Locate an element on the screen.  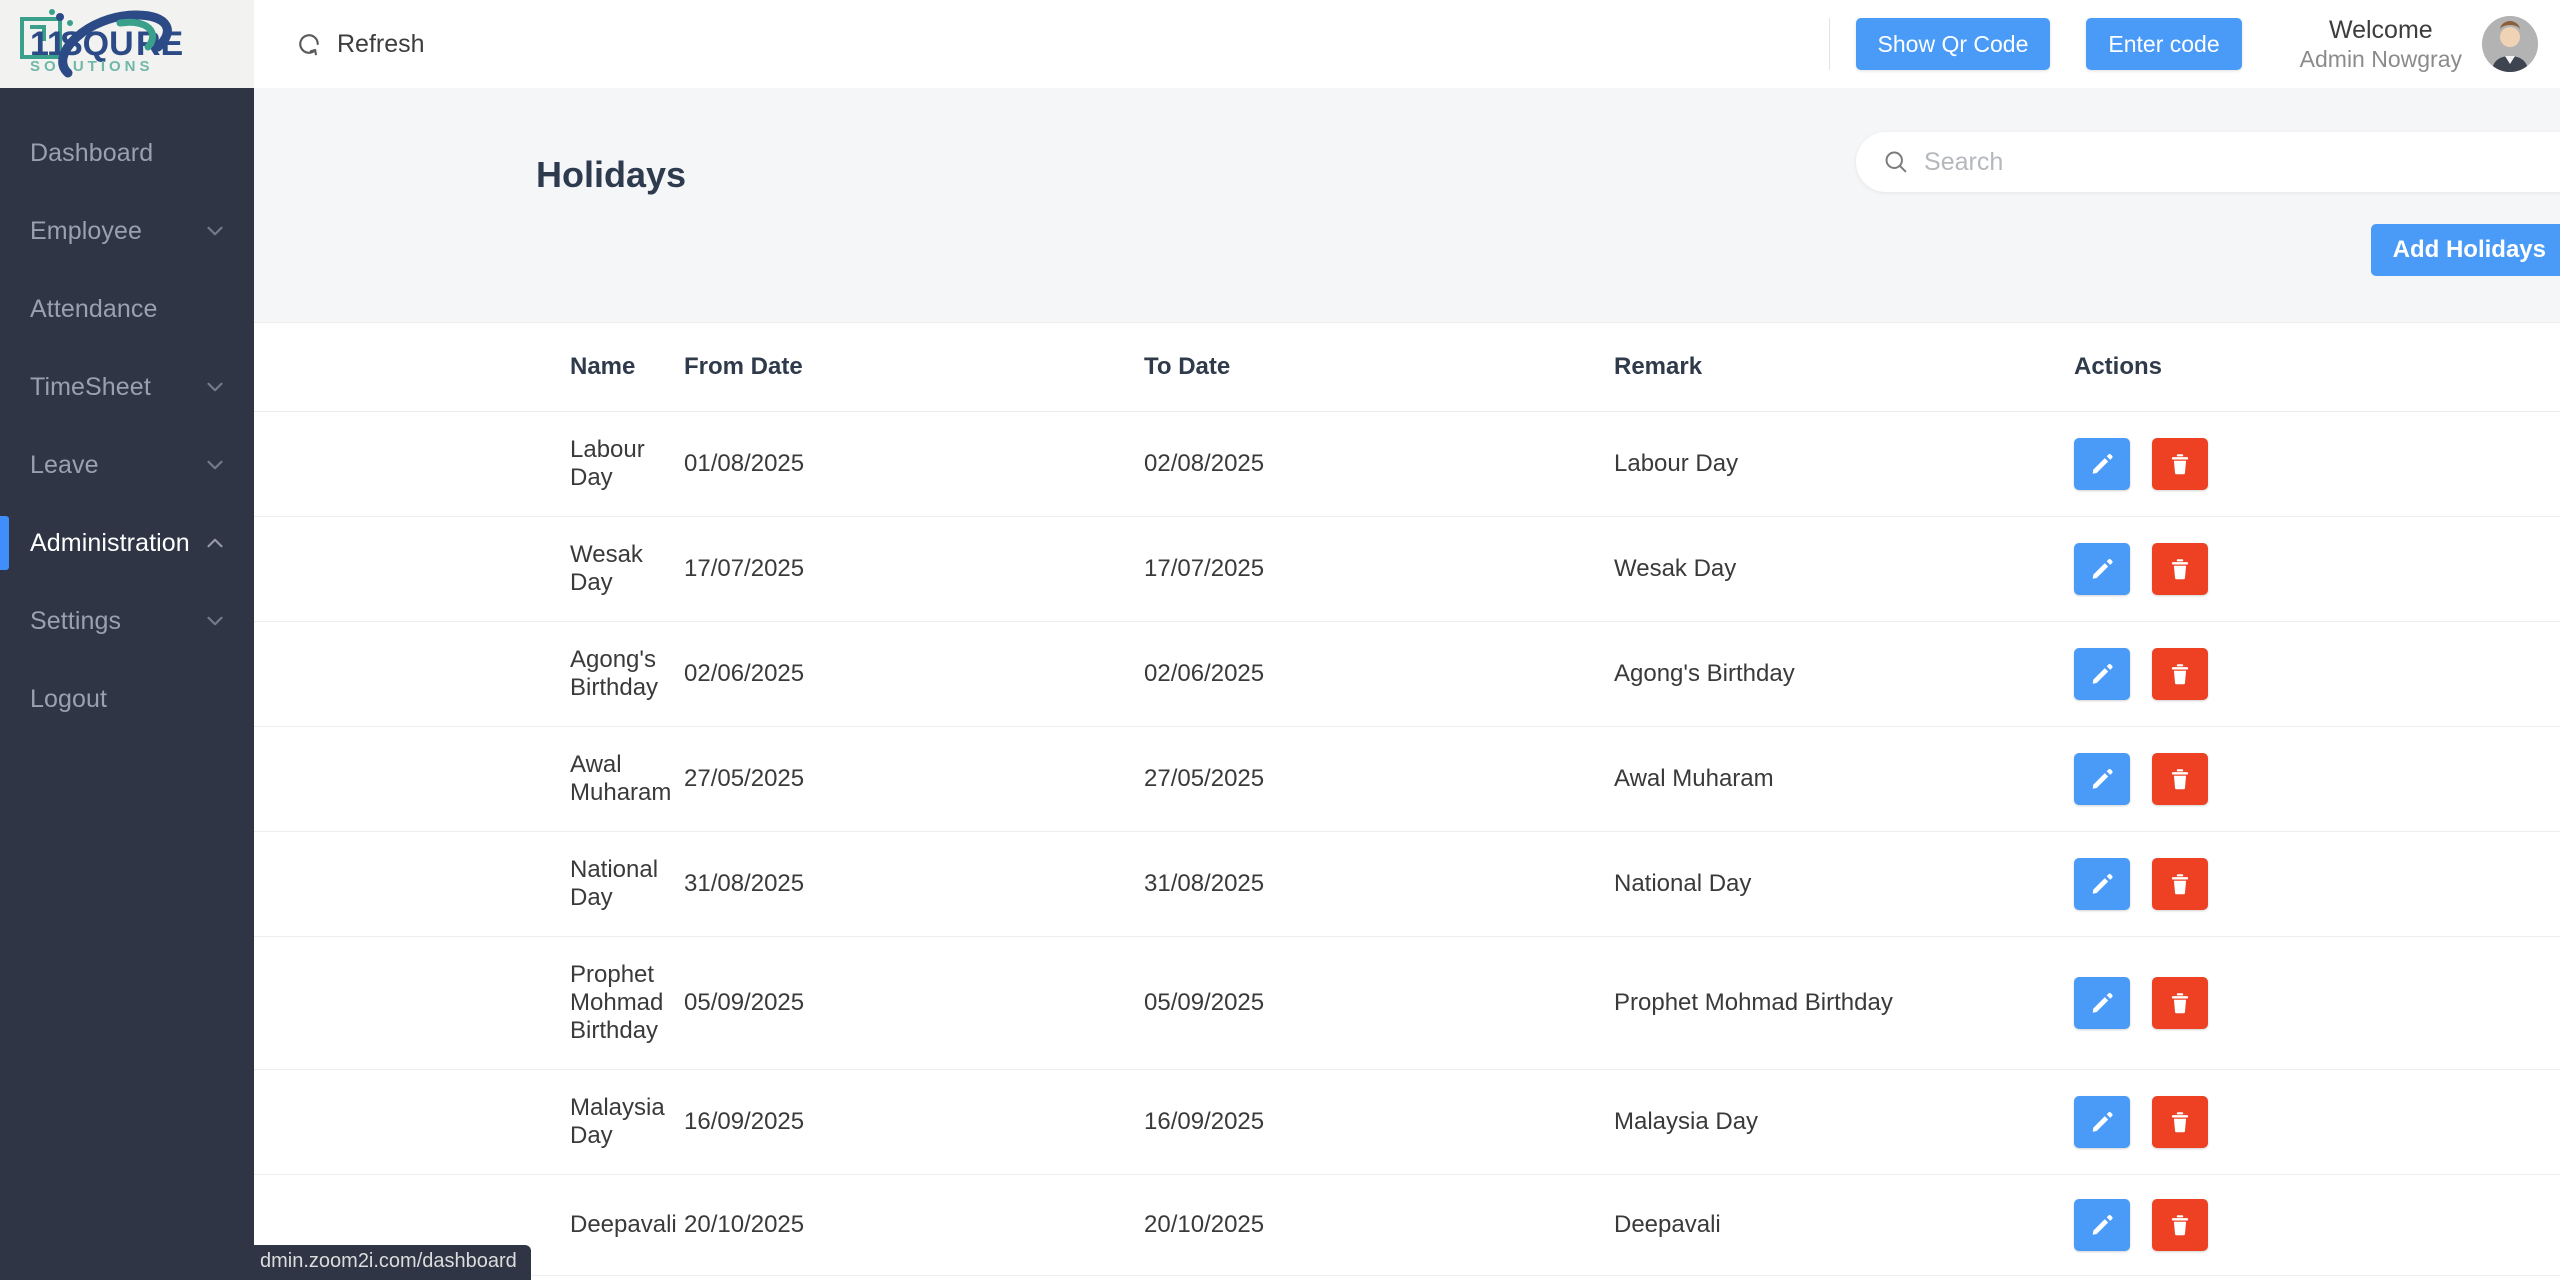
refresh-icon is located at coordinates (309, 44).